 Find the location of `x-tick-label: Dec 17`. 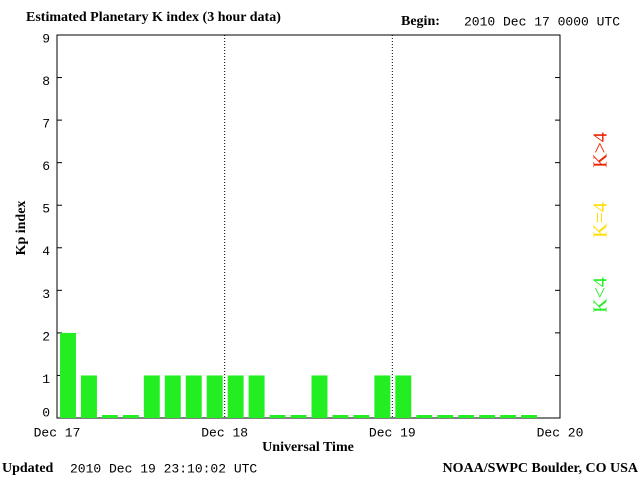

x-tick-label: Dec 17 is located at coordinates (57, 432).